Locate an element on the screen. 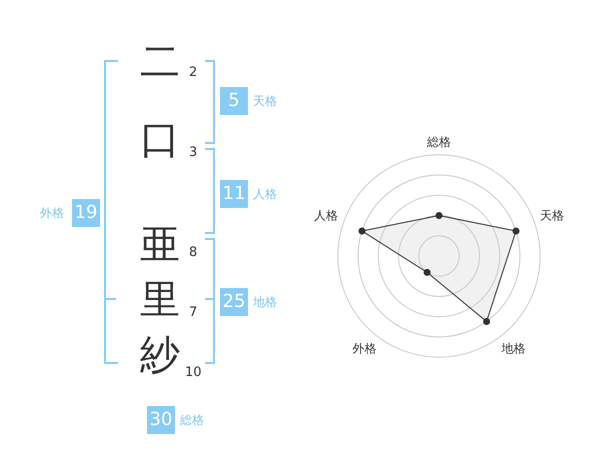 This screenshot has height=470, width=600. text: 10 is located at coordinates (193, 372).